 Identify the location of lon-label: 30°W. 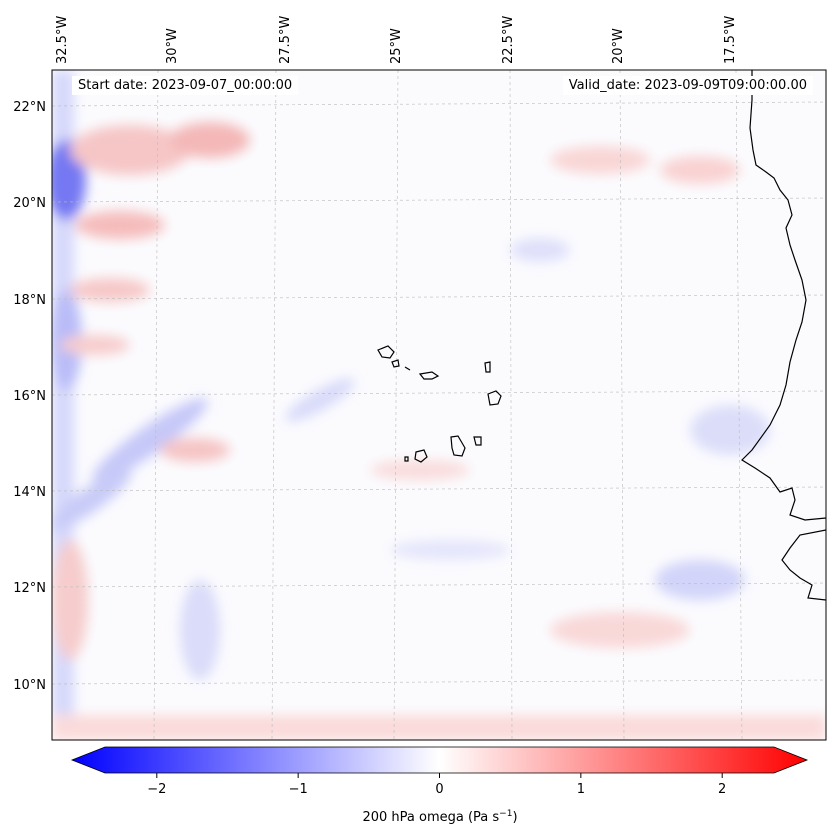
(172, 46).